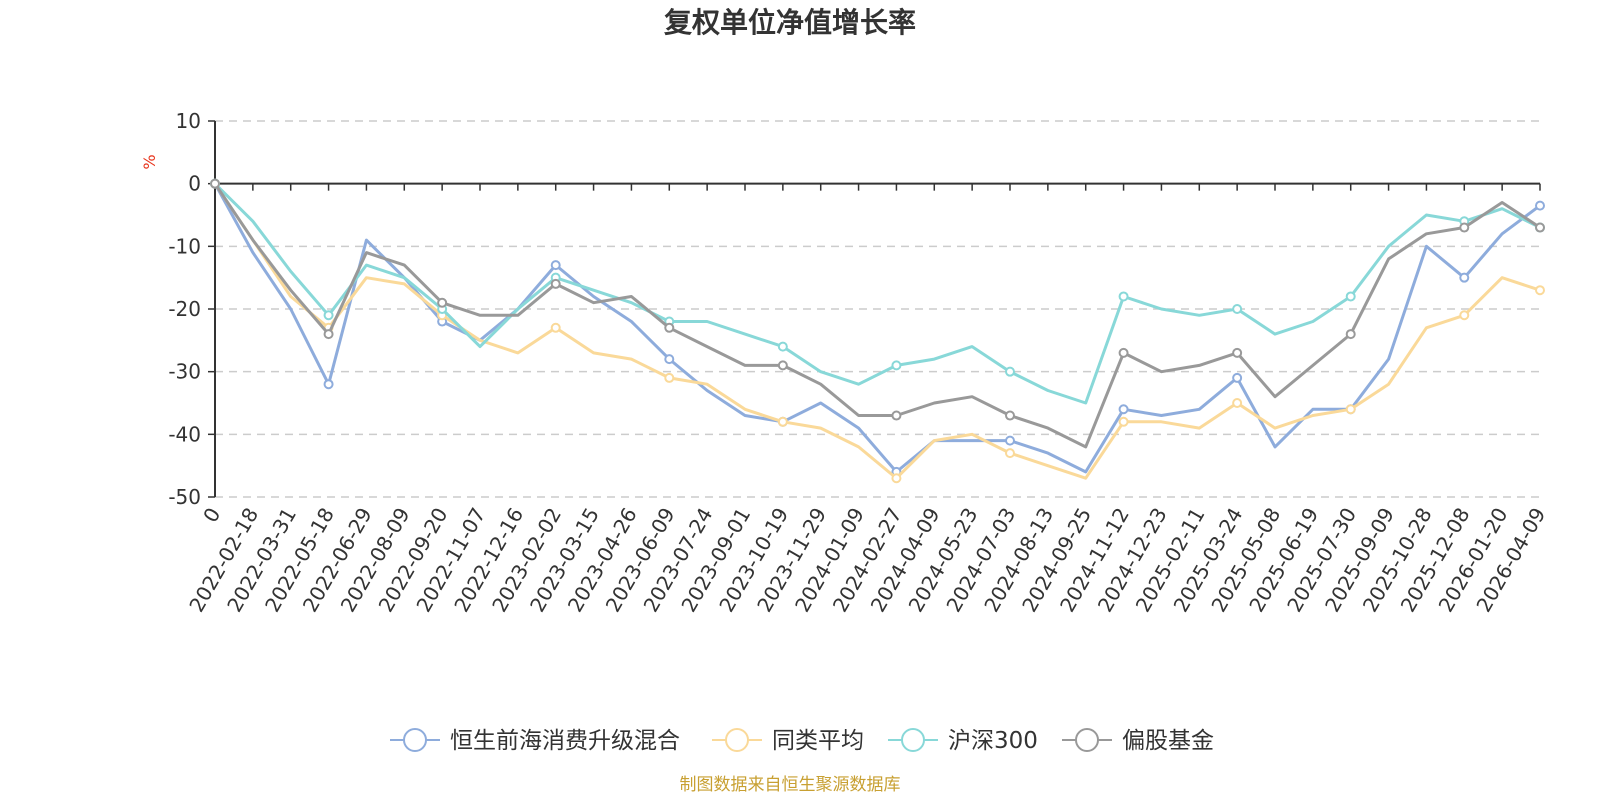  What do you see at coordinates (184, 497) in the screenshot?
I see `y-tick-label: -50` at bounding box center [184, 497].